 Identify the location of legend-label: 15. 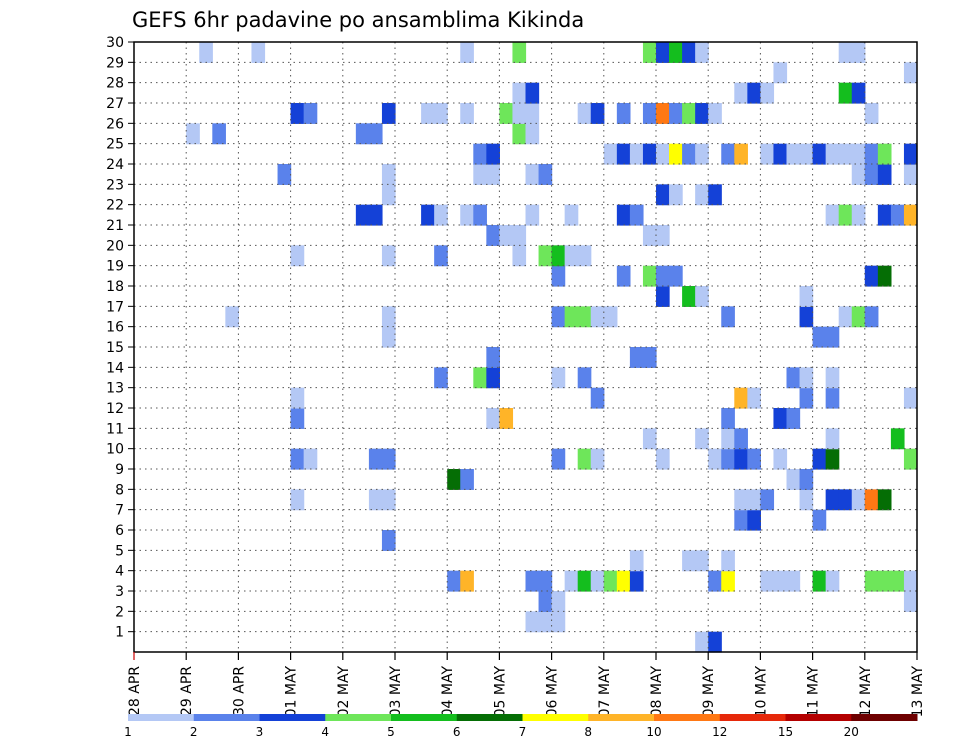
(785, 732).